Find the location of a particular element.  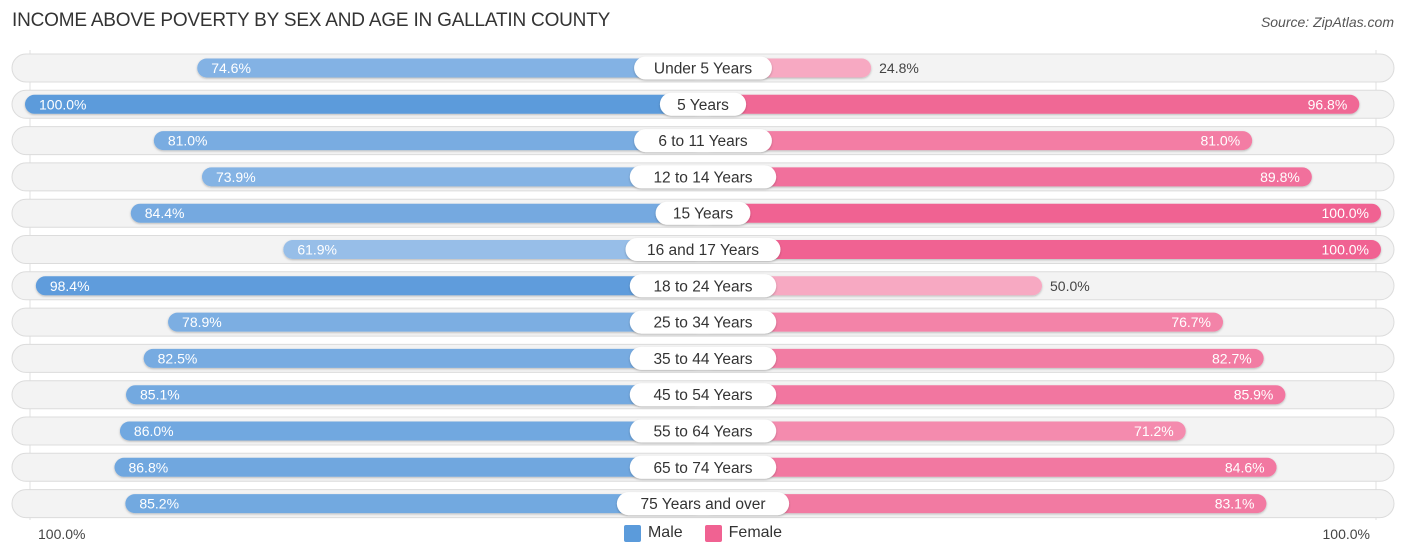

category-label: 15 Years is located at coordinates (703, 214).